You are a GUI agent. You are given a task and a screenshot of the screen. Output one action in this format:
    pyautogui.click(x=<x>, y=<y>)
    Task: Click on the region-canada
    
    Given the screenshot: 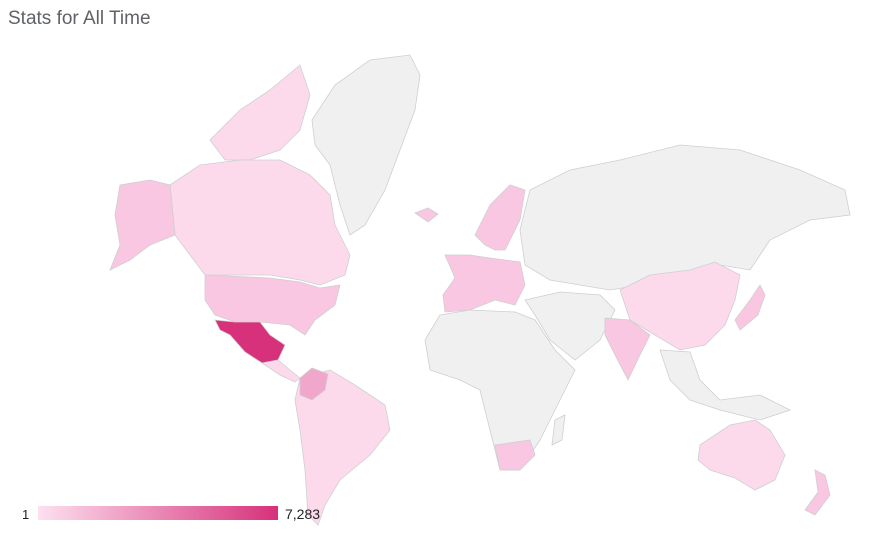 What is the action you would take?
    pyautogui.click(x=260, y=222)
    